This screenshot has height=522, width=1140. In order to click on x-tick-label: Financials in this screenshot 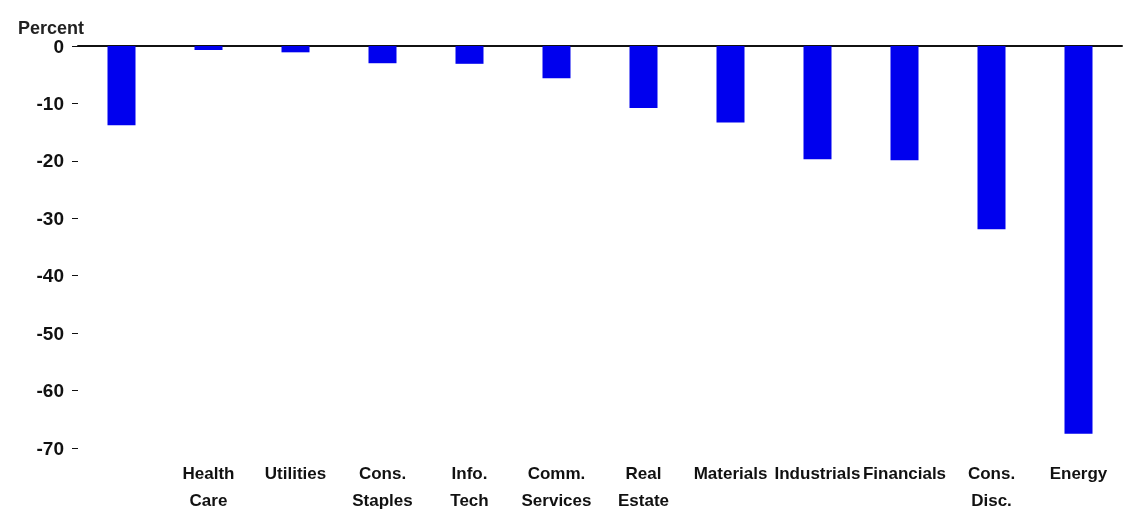, I will do `click(904, 473)`.